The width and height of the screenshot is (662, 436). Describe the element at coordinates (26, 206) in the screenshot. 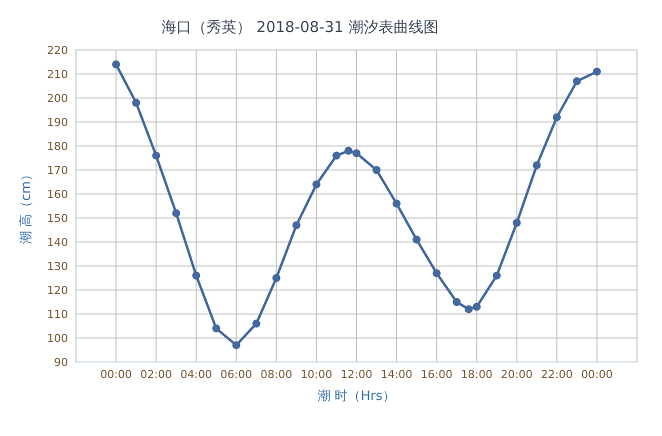

I see `y-axis-title: 潮 高（cm）` at that location.